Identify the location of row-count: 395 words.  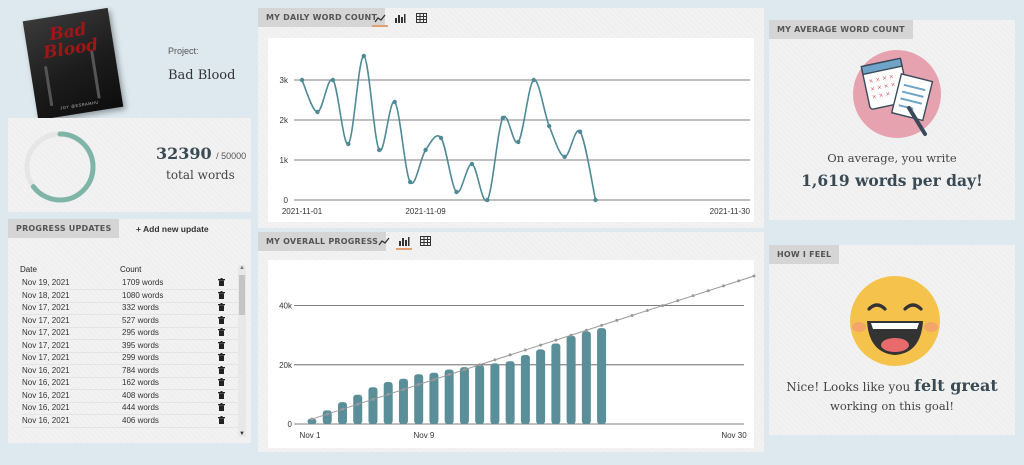
(140, 345).